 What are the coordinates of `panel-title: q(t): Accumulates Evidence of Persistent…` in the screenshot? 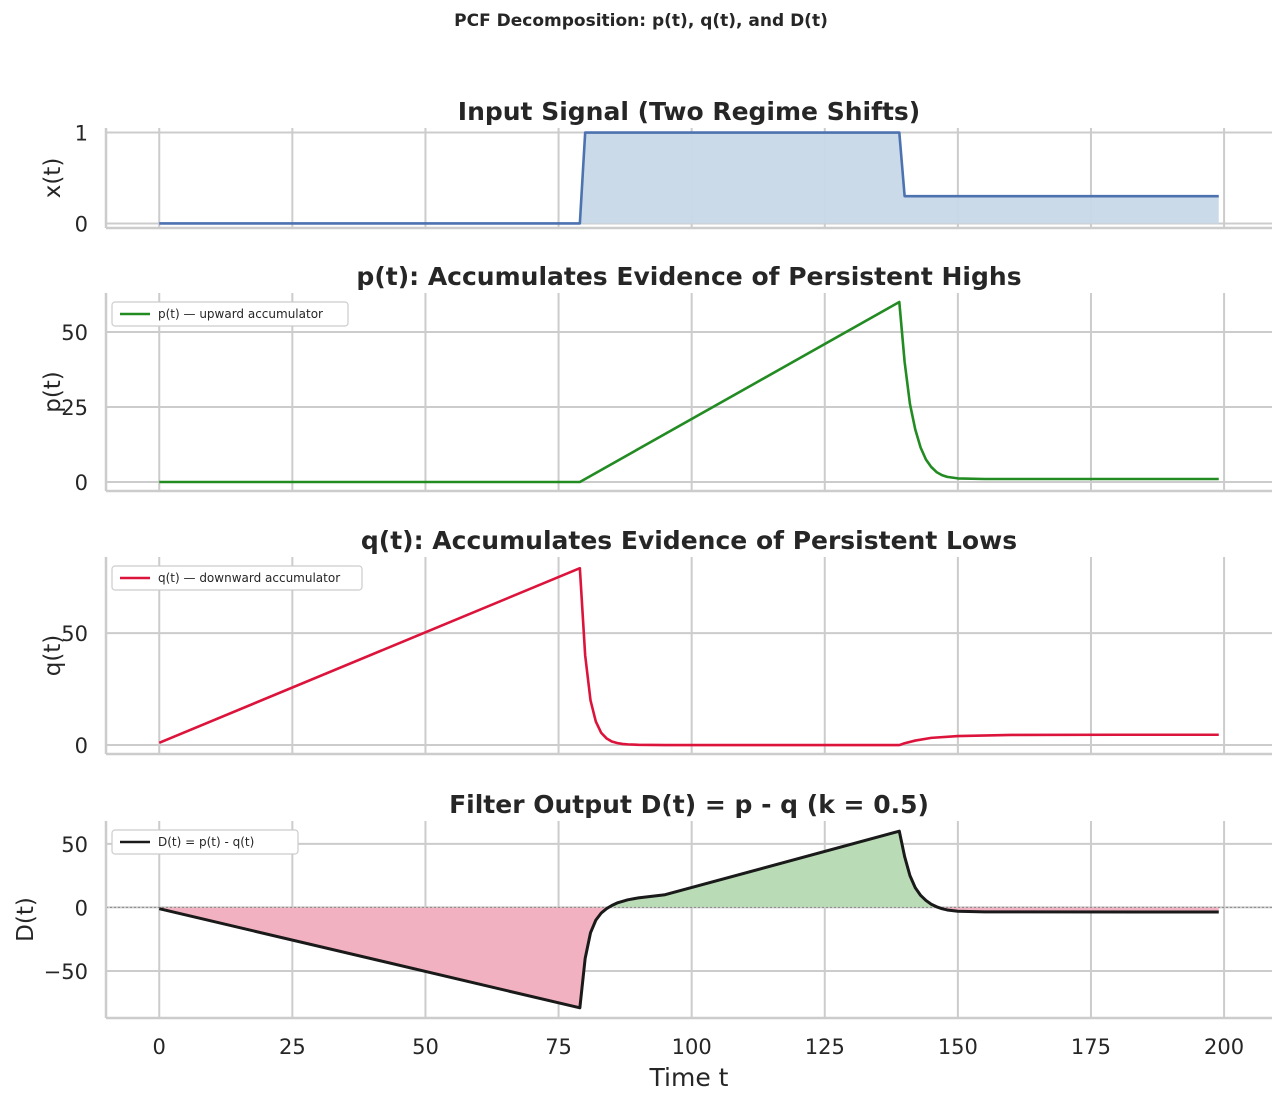 It's located at (689, 540).